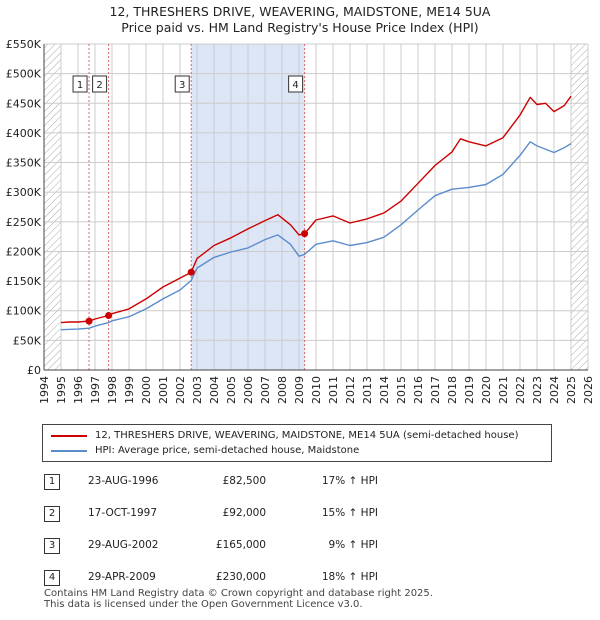 This screenshot has width=600, height=620. Describe the element at coordinates (214, 515) in the screenshot. I see `table-row: 2 17-OCT-1997 £92,000 15% ↑ HPI` at that location.